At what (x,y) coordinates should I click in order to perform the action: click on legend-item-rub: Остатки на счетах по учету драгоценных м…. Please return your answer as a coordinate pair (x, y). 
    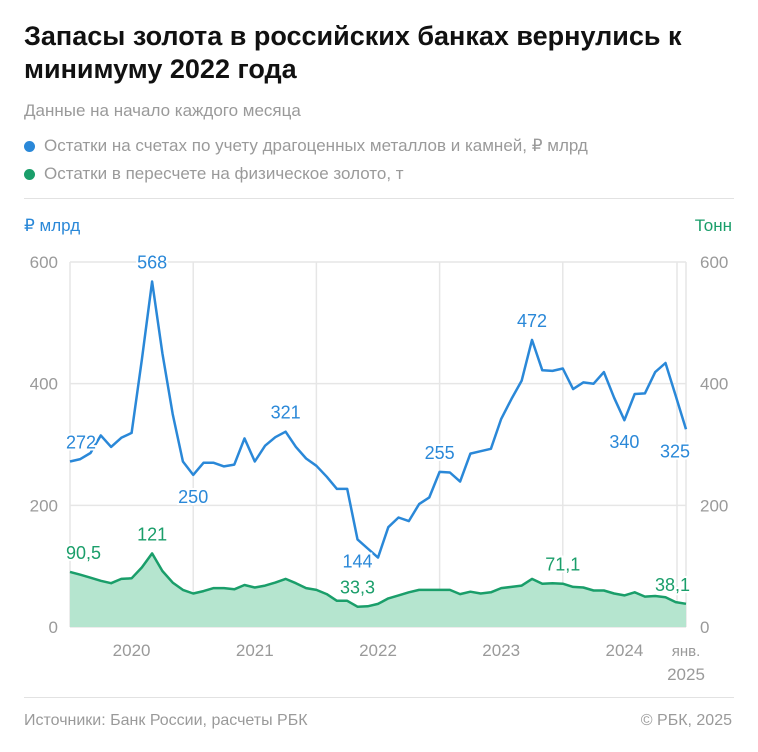
    Looking at the image, I should click on (306, 146).